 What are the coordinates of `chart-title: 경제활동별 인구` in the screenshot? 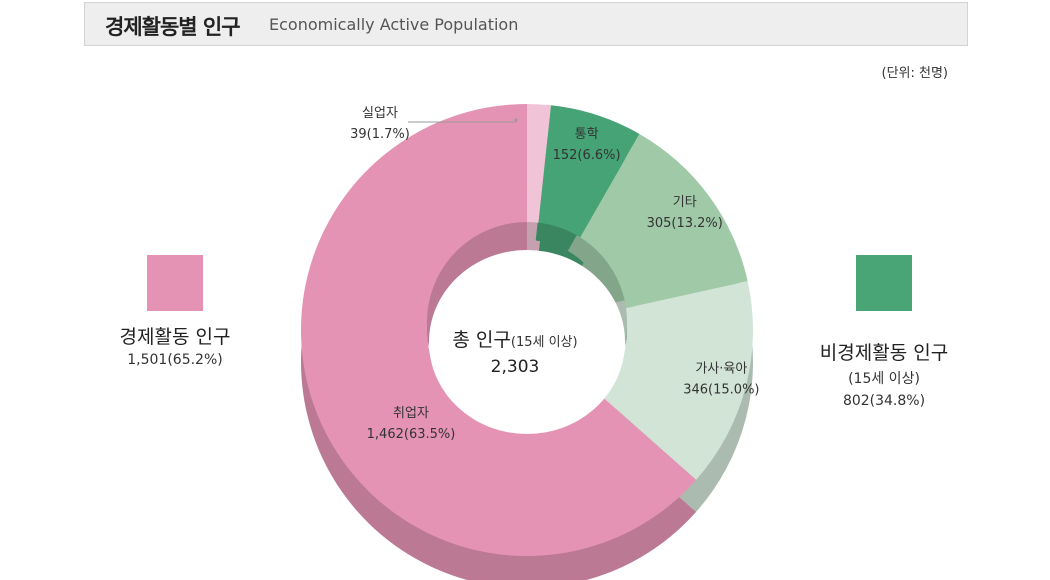 It's located at (173, 27).